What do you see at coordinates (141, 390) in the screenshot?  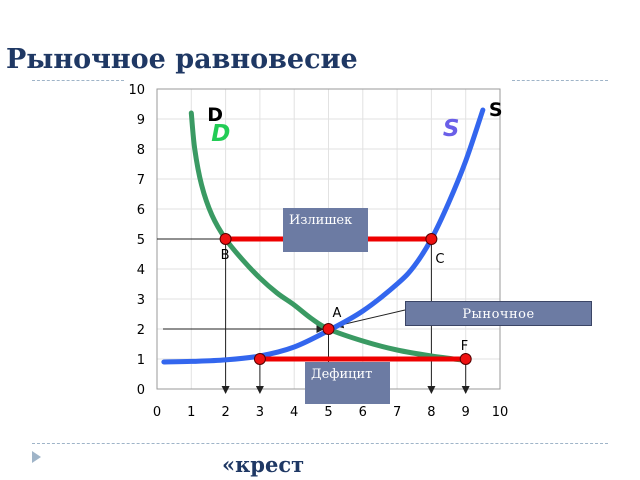 I see `y-tick-label: 0` at bounding box center [141, 390].